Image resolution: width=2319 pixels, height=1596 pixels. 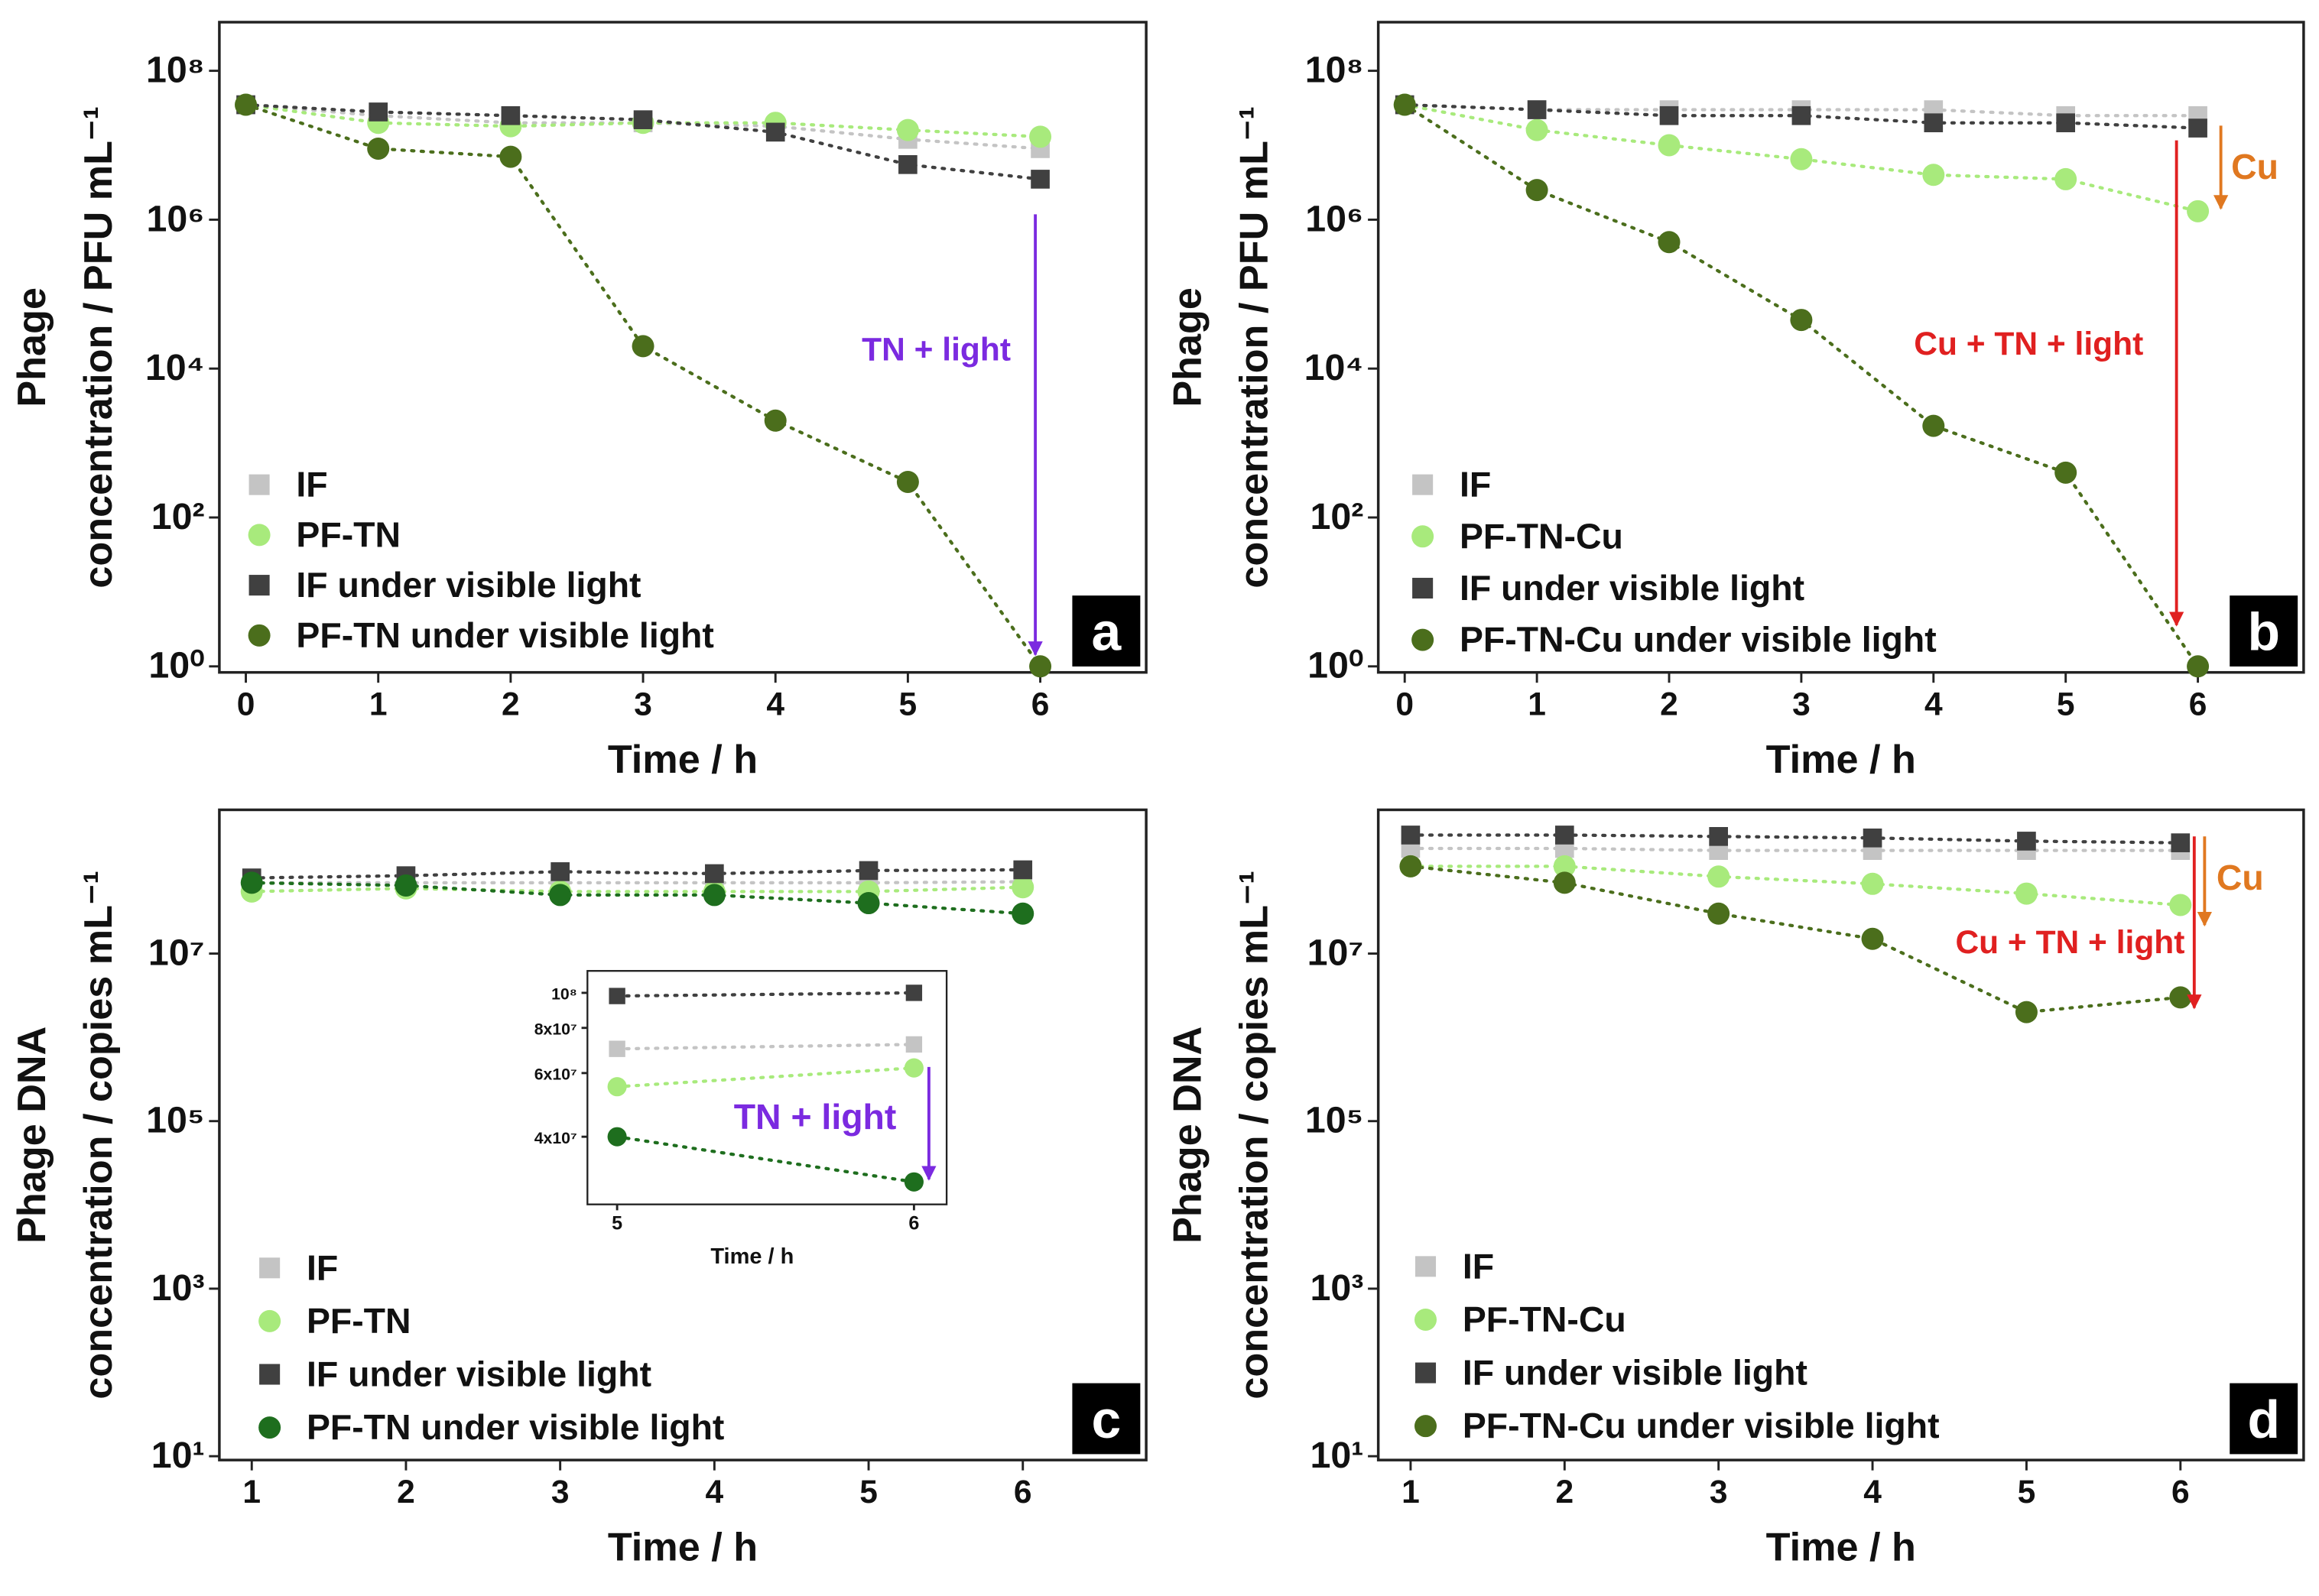 What do you see at coordinates (936, 350) in the screenshot?
I see `annotation: TN + light` at bounding box center [936, 350].